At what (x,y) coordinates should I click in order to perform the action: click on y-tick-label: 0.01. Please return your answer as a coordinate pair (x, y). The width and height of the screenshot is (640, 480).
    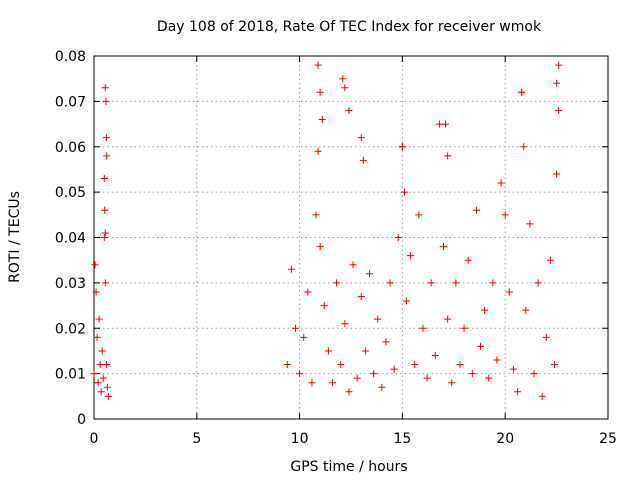
    Looking at the image, I should click on (70, 375).